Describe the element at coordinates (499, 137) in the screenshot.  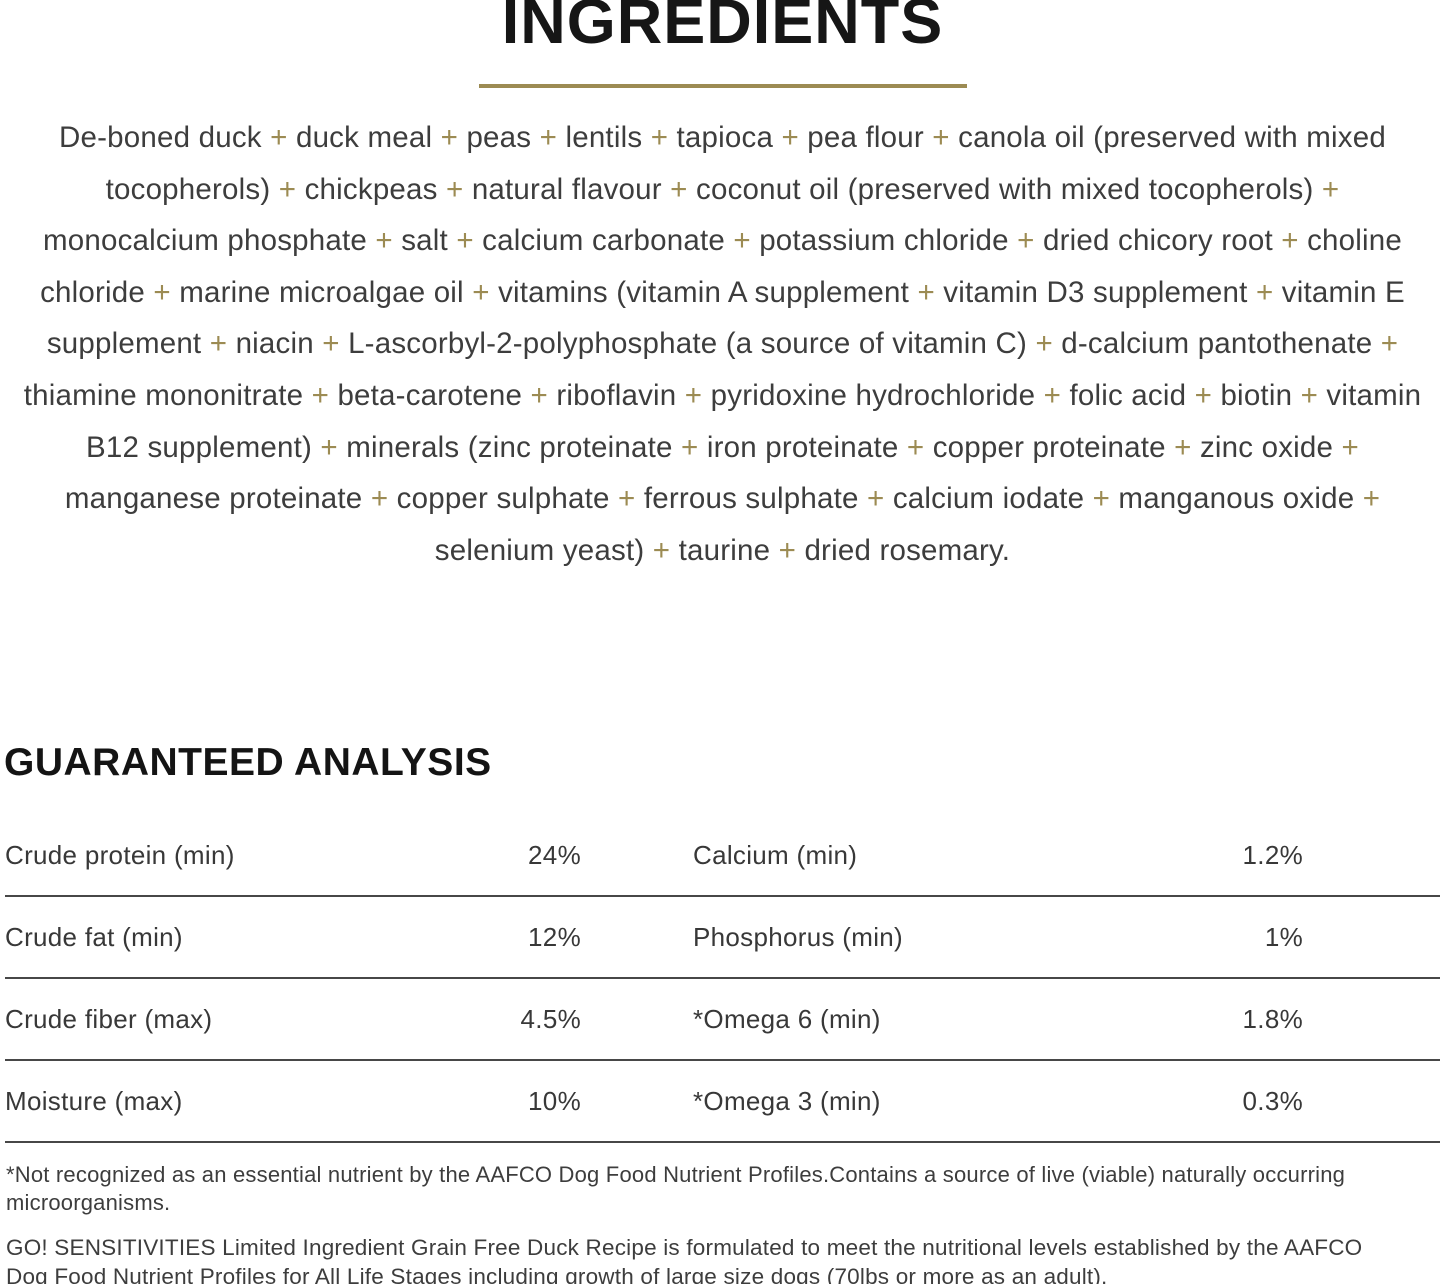
I see `ingredient-item: peas` at that location.